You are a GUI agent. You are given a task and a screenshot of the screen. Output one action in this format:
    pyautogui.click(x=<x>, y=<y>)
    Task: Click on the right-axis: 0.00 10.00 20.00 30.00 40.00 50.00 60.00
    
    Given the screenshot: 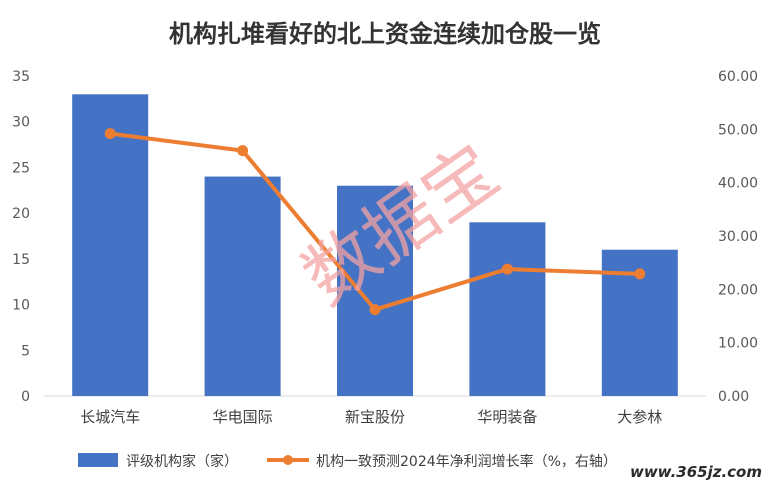 What is the action you would take?
    pyautogui.click(x=738, y=237)
    